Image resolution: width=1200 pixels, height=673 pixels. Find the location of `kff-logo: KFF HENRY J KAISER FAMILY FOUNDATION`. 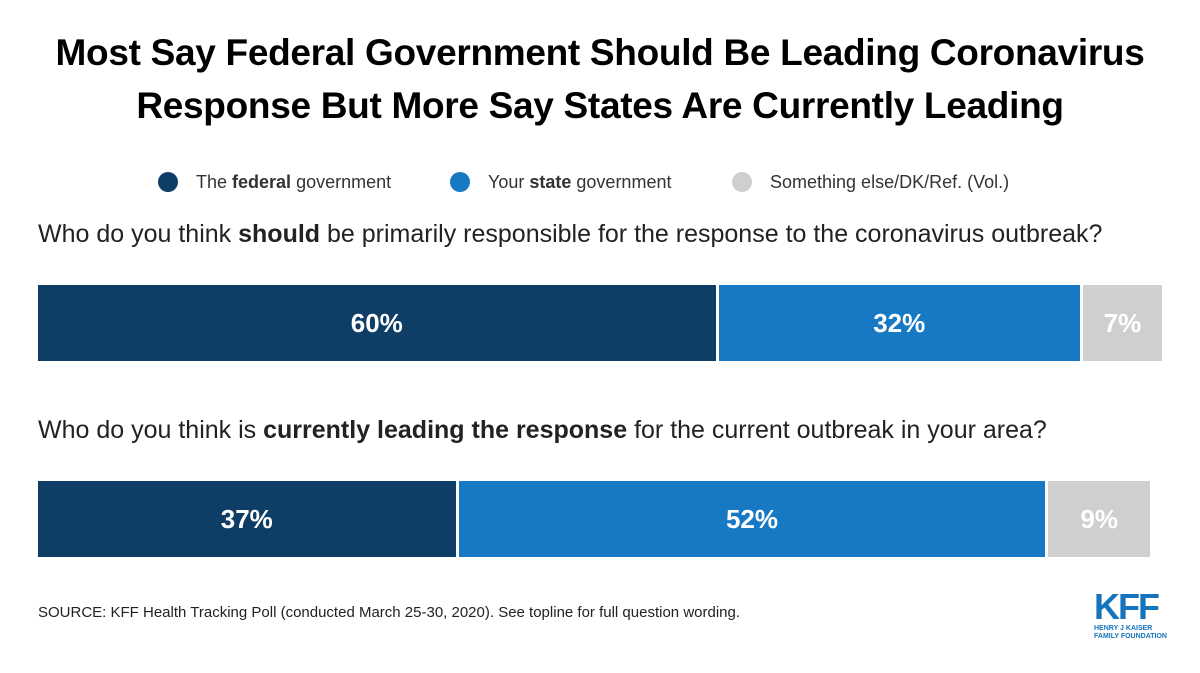

kff-logo: KFF HENRY J KAISER FAMILY FOUNDATION is located at coordinates (1134, 615).